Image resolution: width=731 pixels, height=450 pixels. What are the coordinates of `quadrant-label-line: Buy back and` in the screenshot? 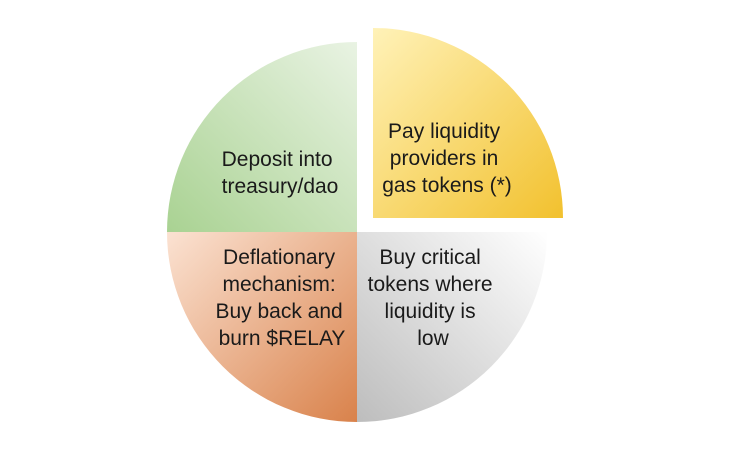 It's located at (278, 311).